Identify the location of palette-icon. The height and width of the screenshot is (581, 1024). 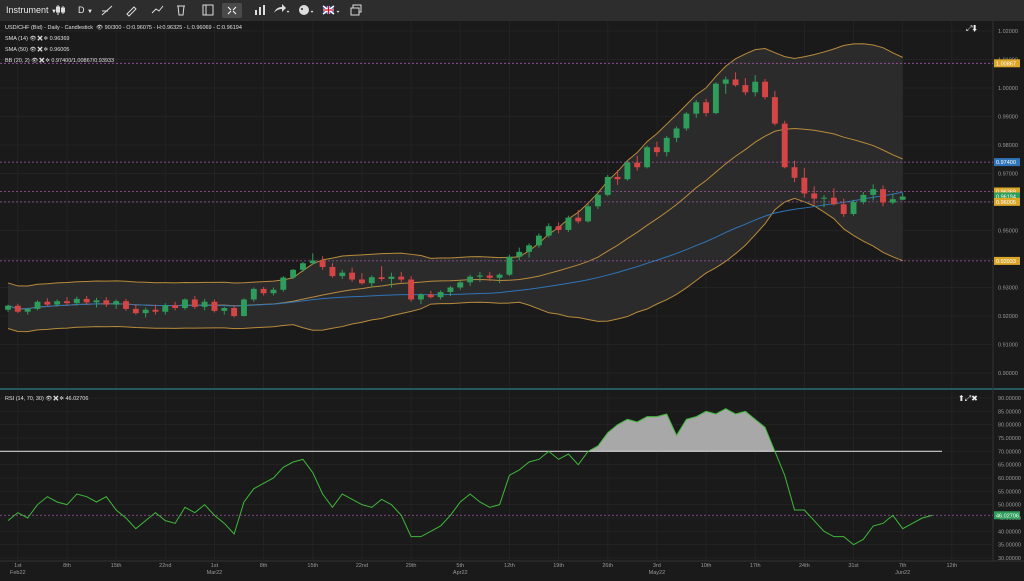
(306, 10).